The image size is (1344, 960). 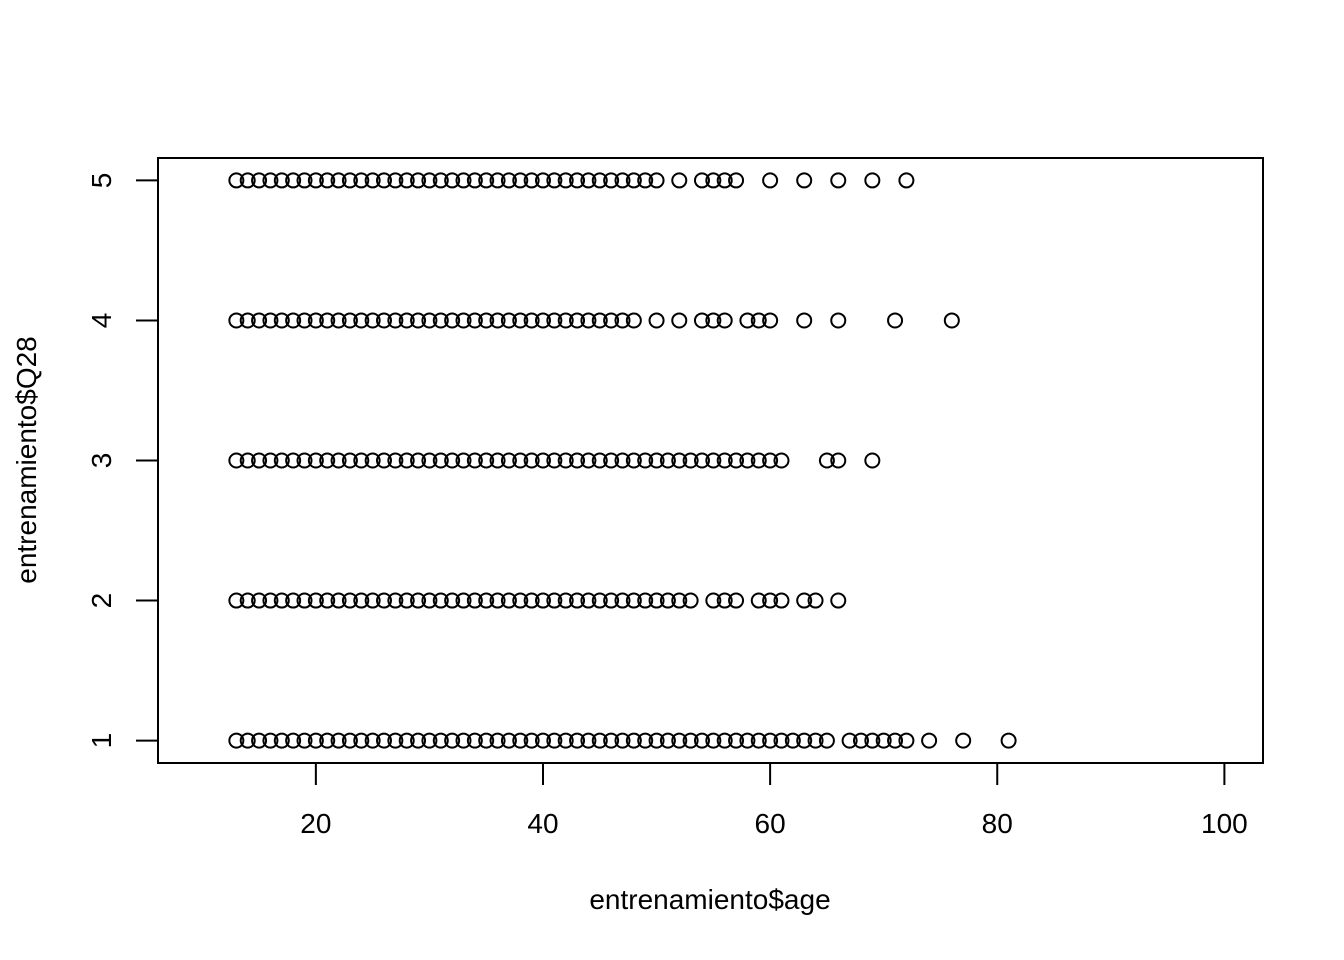 What do you see at coordinates (26, 460) in the screenshot?
I see `y-axis-label: entrenamiento$Q28` at bounding box center [26, 460].